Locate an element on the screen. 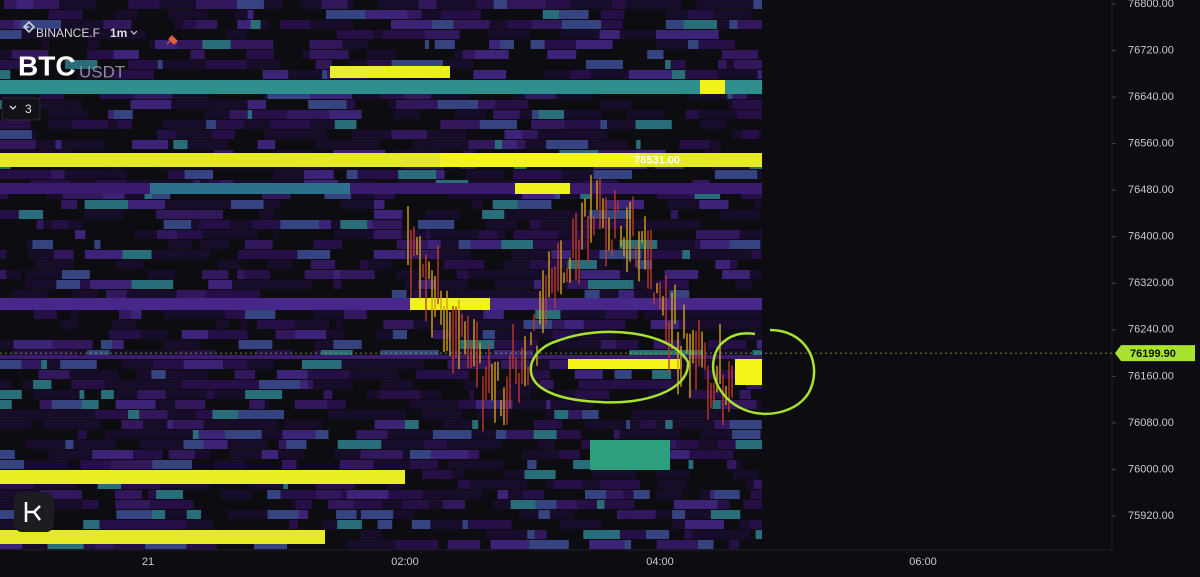  liquidity-band is located at coordinates (630, 455).